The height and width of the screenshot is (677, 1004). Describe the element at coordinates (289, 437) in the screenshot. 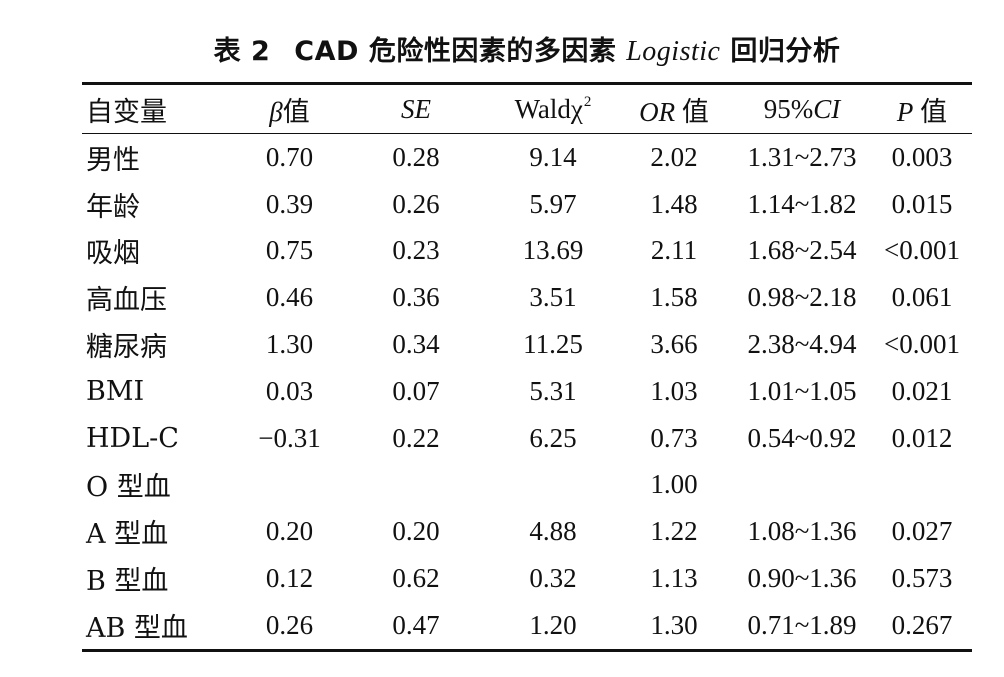

I see `cell-beta: −0.31` at that location.